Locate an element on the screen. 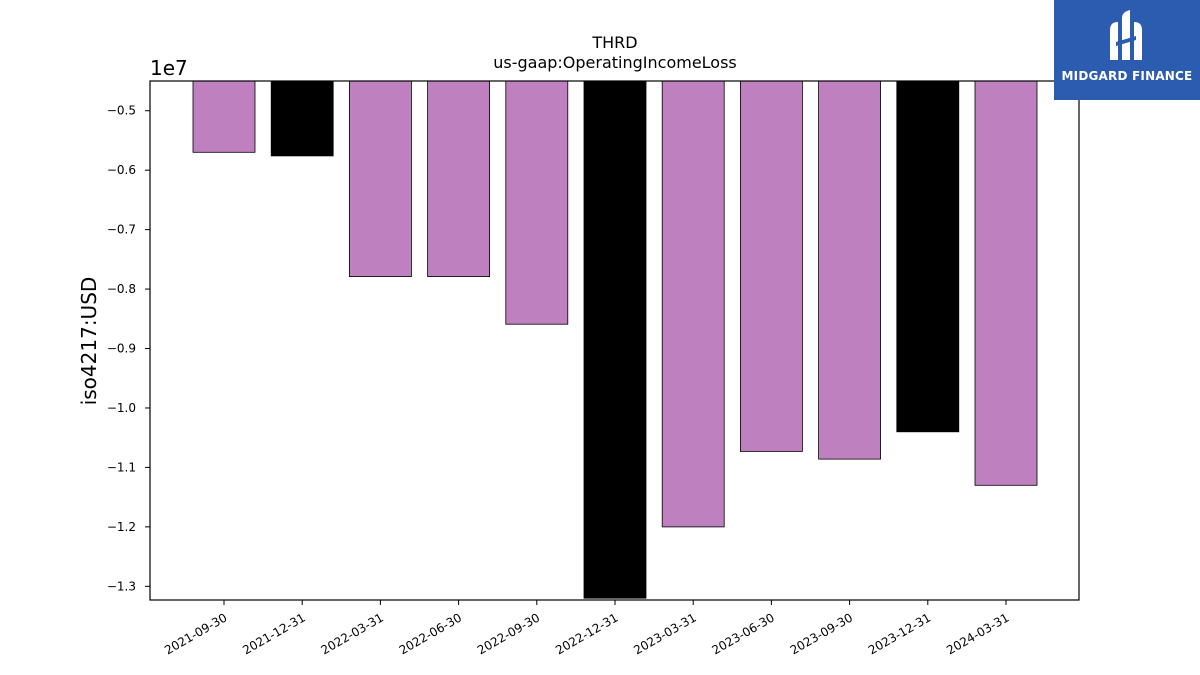 This screenshot has width=1200, height=675. y-tick-label: −0.5 is located at coordinates (121, 111).